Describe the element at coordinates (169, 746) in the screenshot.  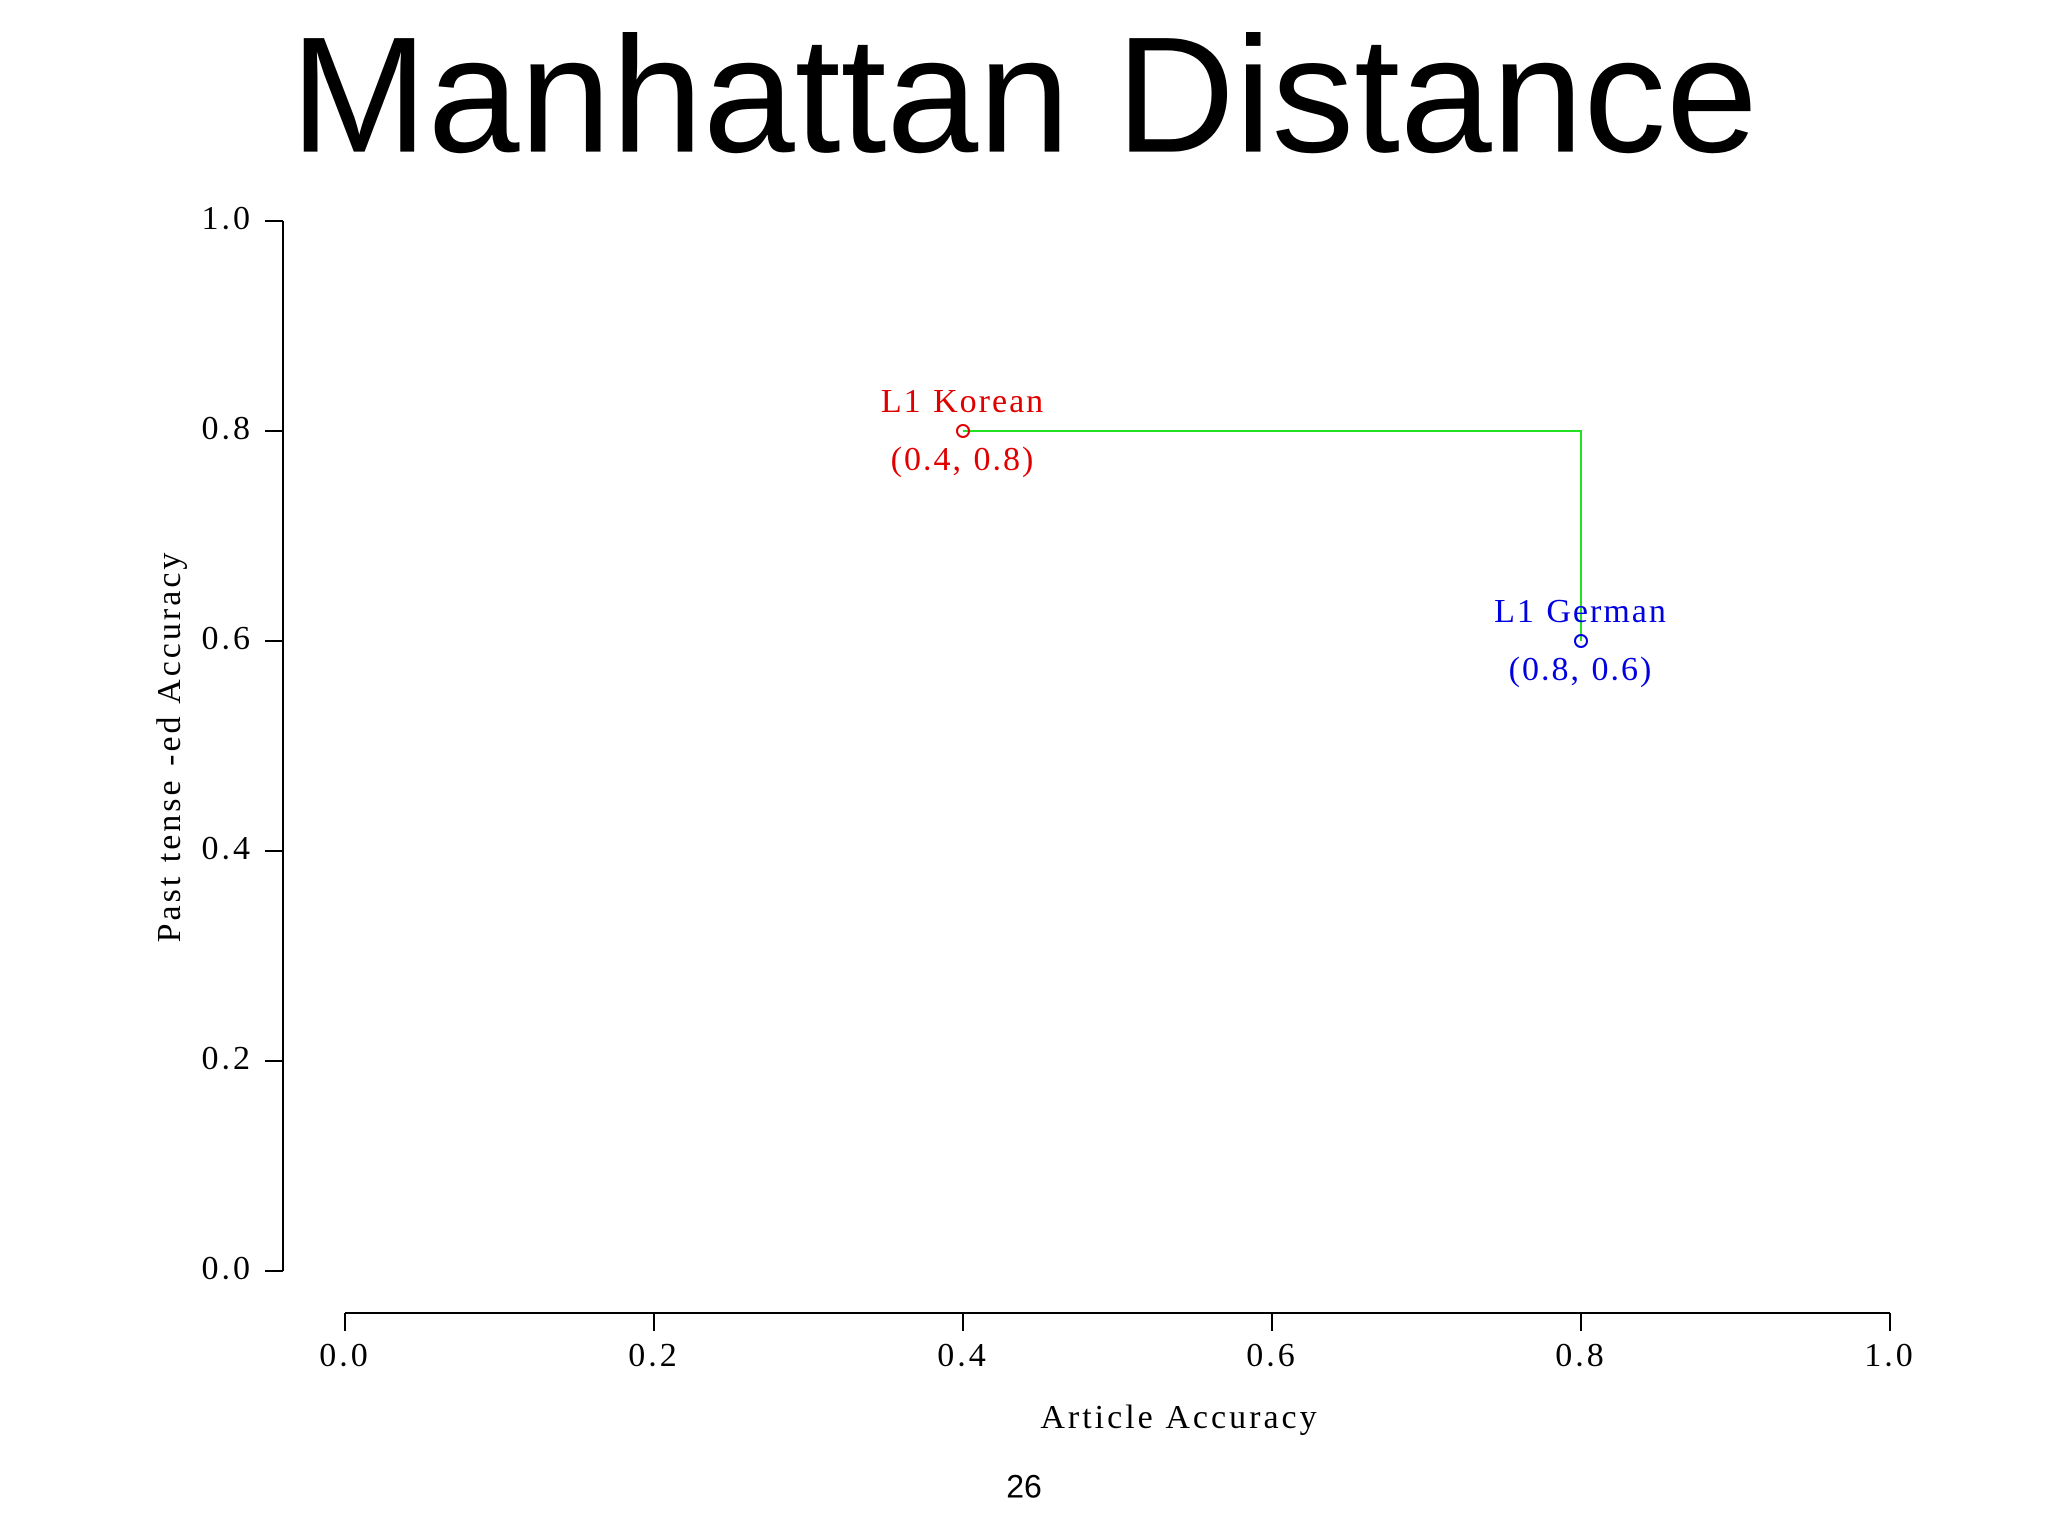
I see `y-axis-label: Past tense -ed Accuracy` at that location.